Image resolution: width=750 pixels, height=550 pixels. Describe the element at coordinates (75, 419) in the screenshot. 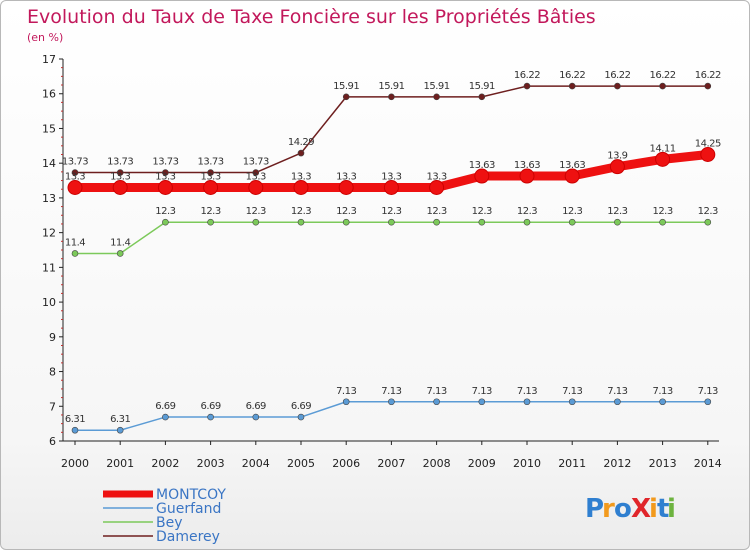

I see `data-label-guerfand: 6.31` at that location.